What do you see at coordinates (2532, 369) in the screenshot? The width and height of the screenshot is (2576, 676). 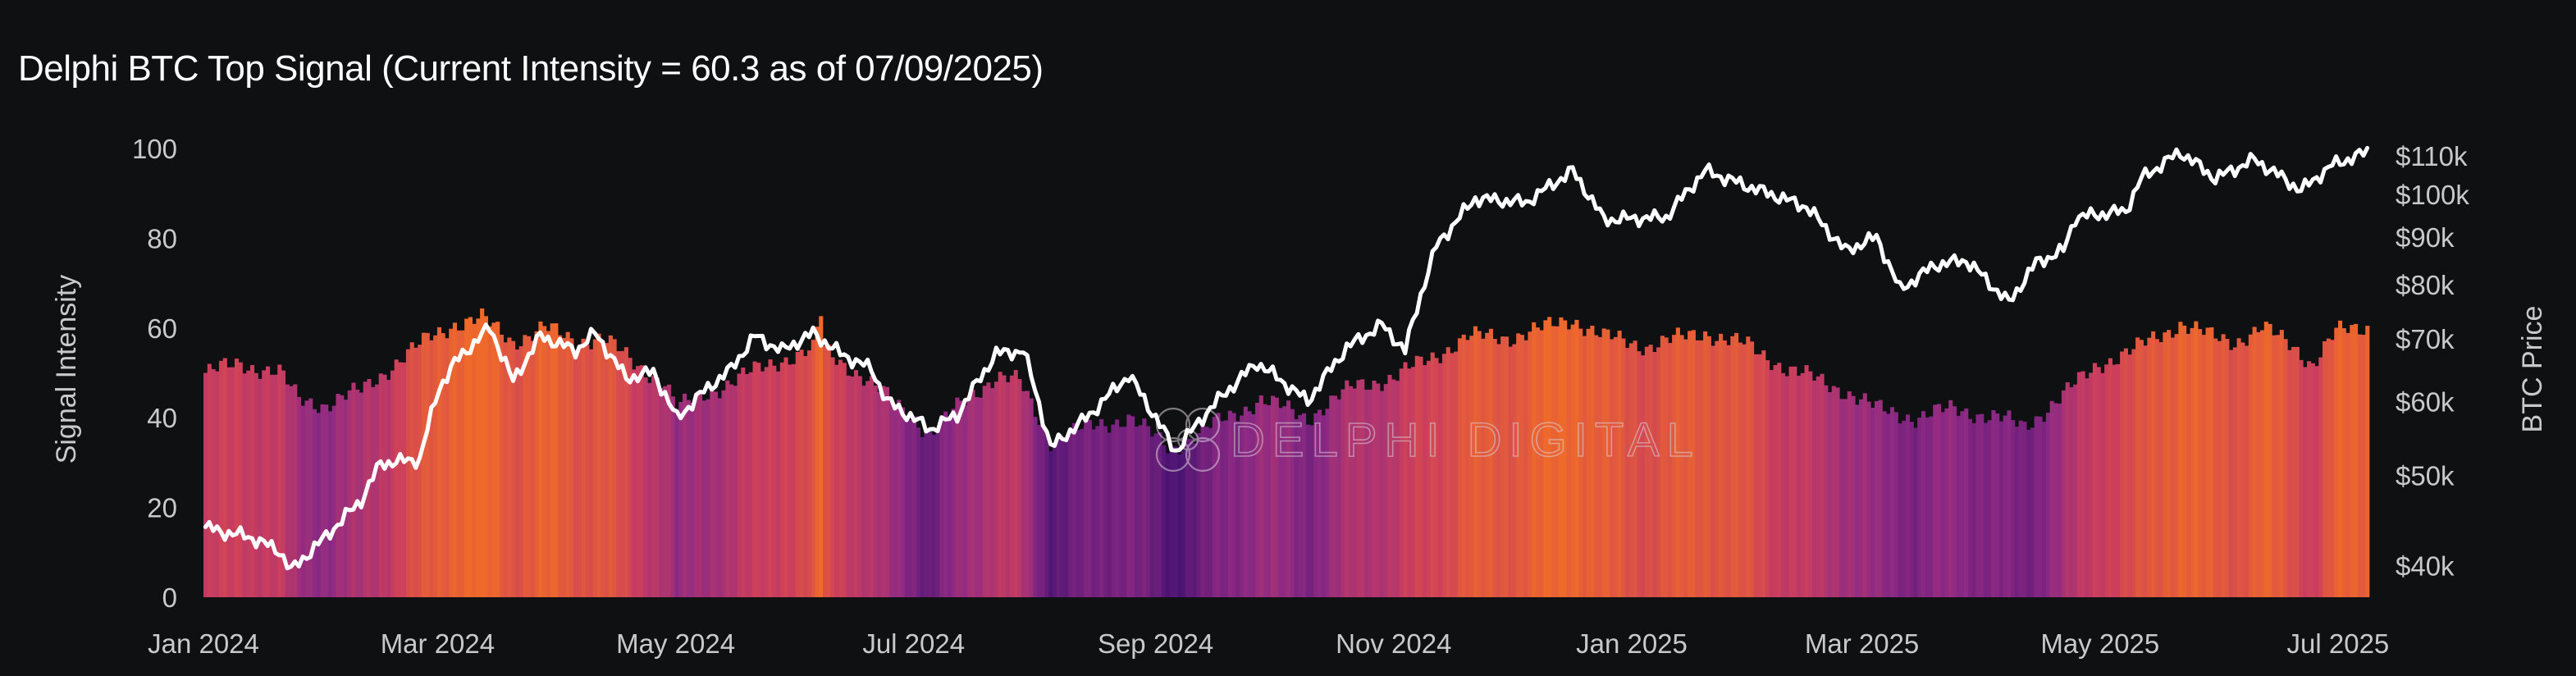 I see `y-axis-right-title: BTC Price` at bounding box center [2532, 369].